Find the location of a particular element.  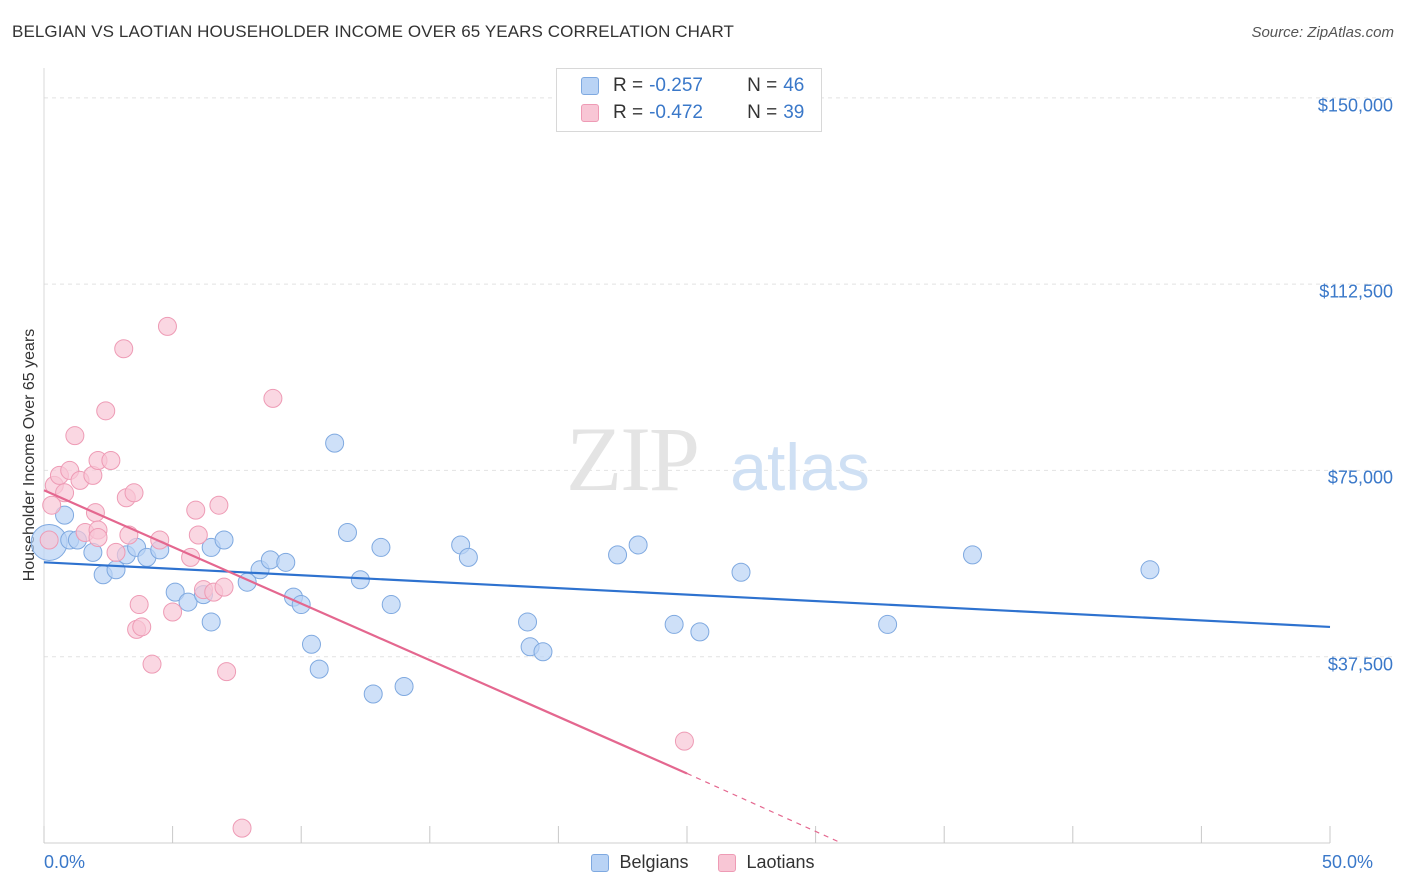

correlation-legend: R = -0.257 N = 46 R = -0.472 N = 39 is located at coordinates (689, 100).